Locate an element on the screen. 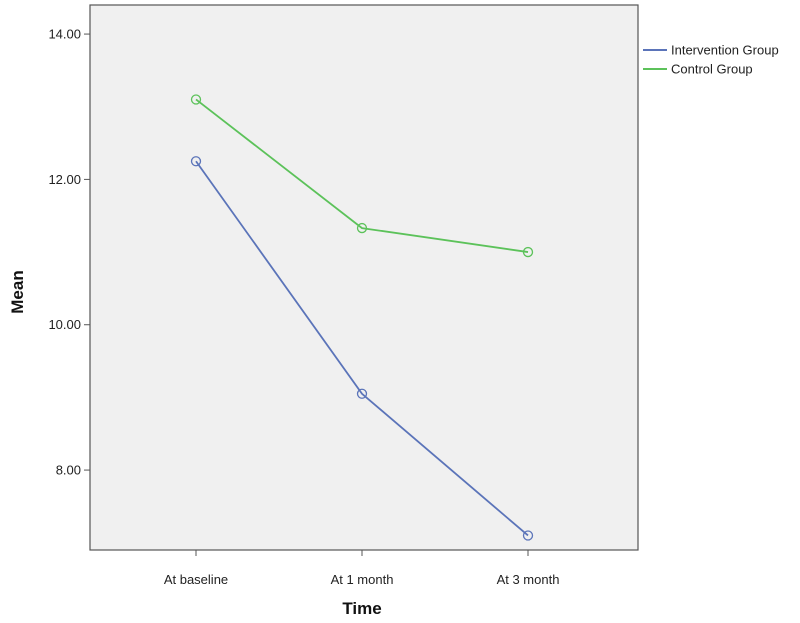 Image resolution: width=800 pixels, height=623 pixels. x-axis: At baseline At 1 month At 3 month is located at coordinates (362, 568).